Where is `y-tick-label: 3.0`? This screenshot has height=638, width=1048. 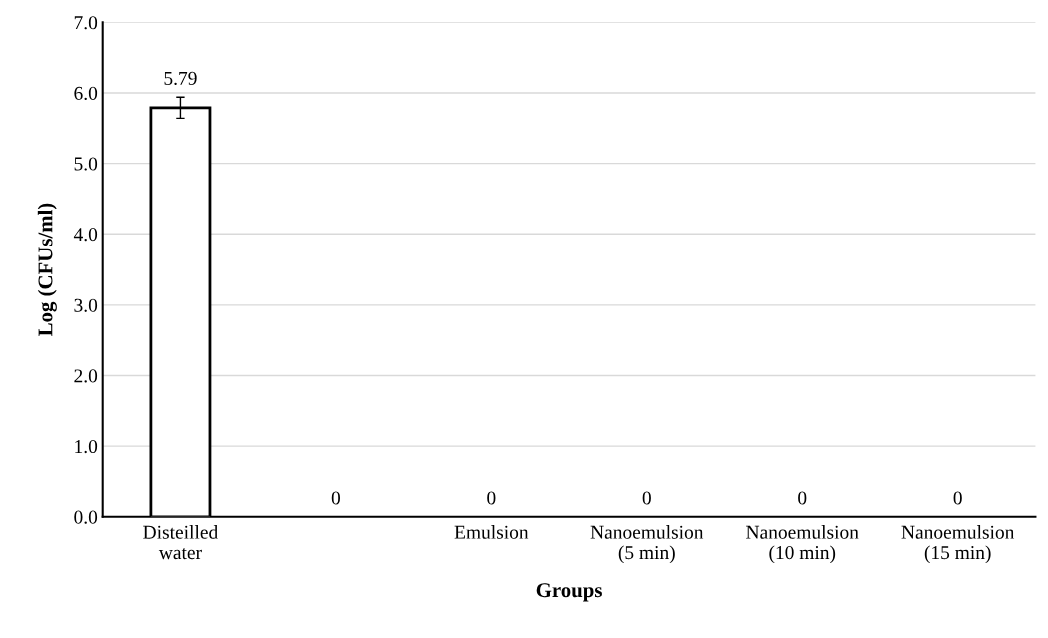
y-tick-label: 3.0 is located at coordinates (86, 305).